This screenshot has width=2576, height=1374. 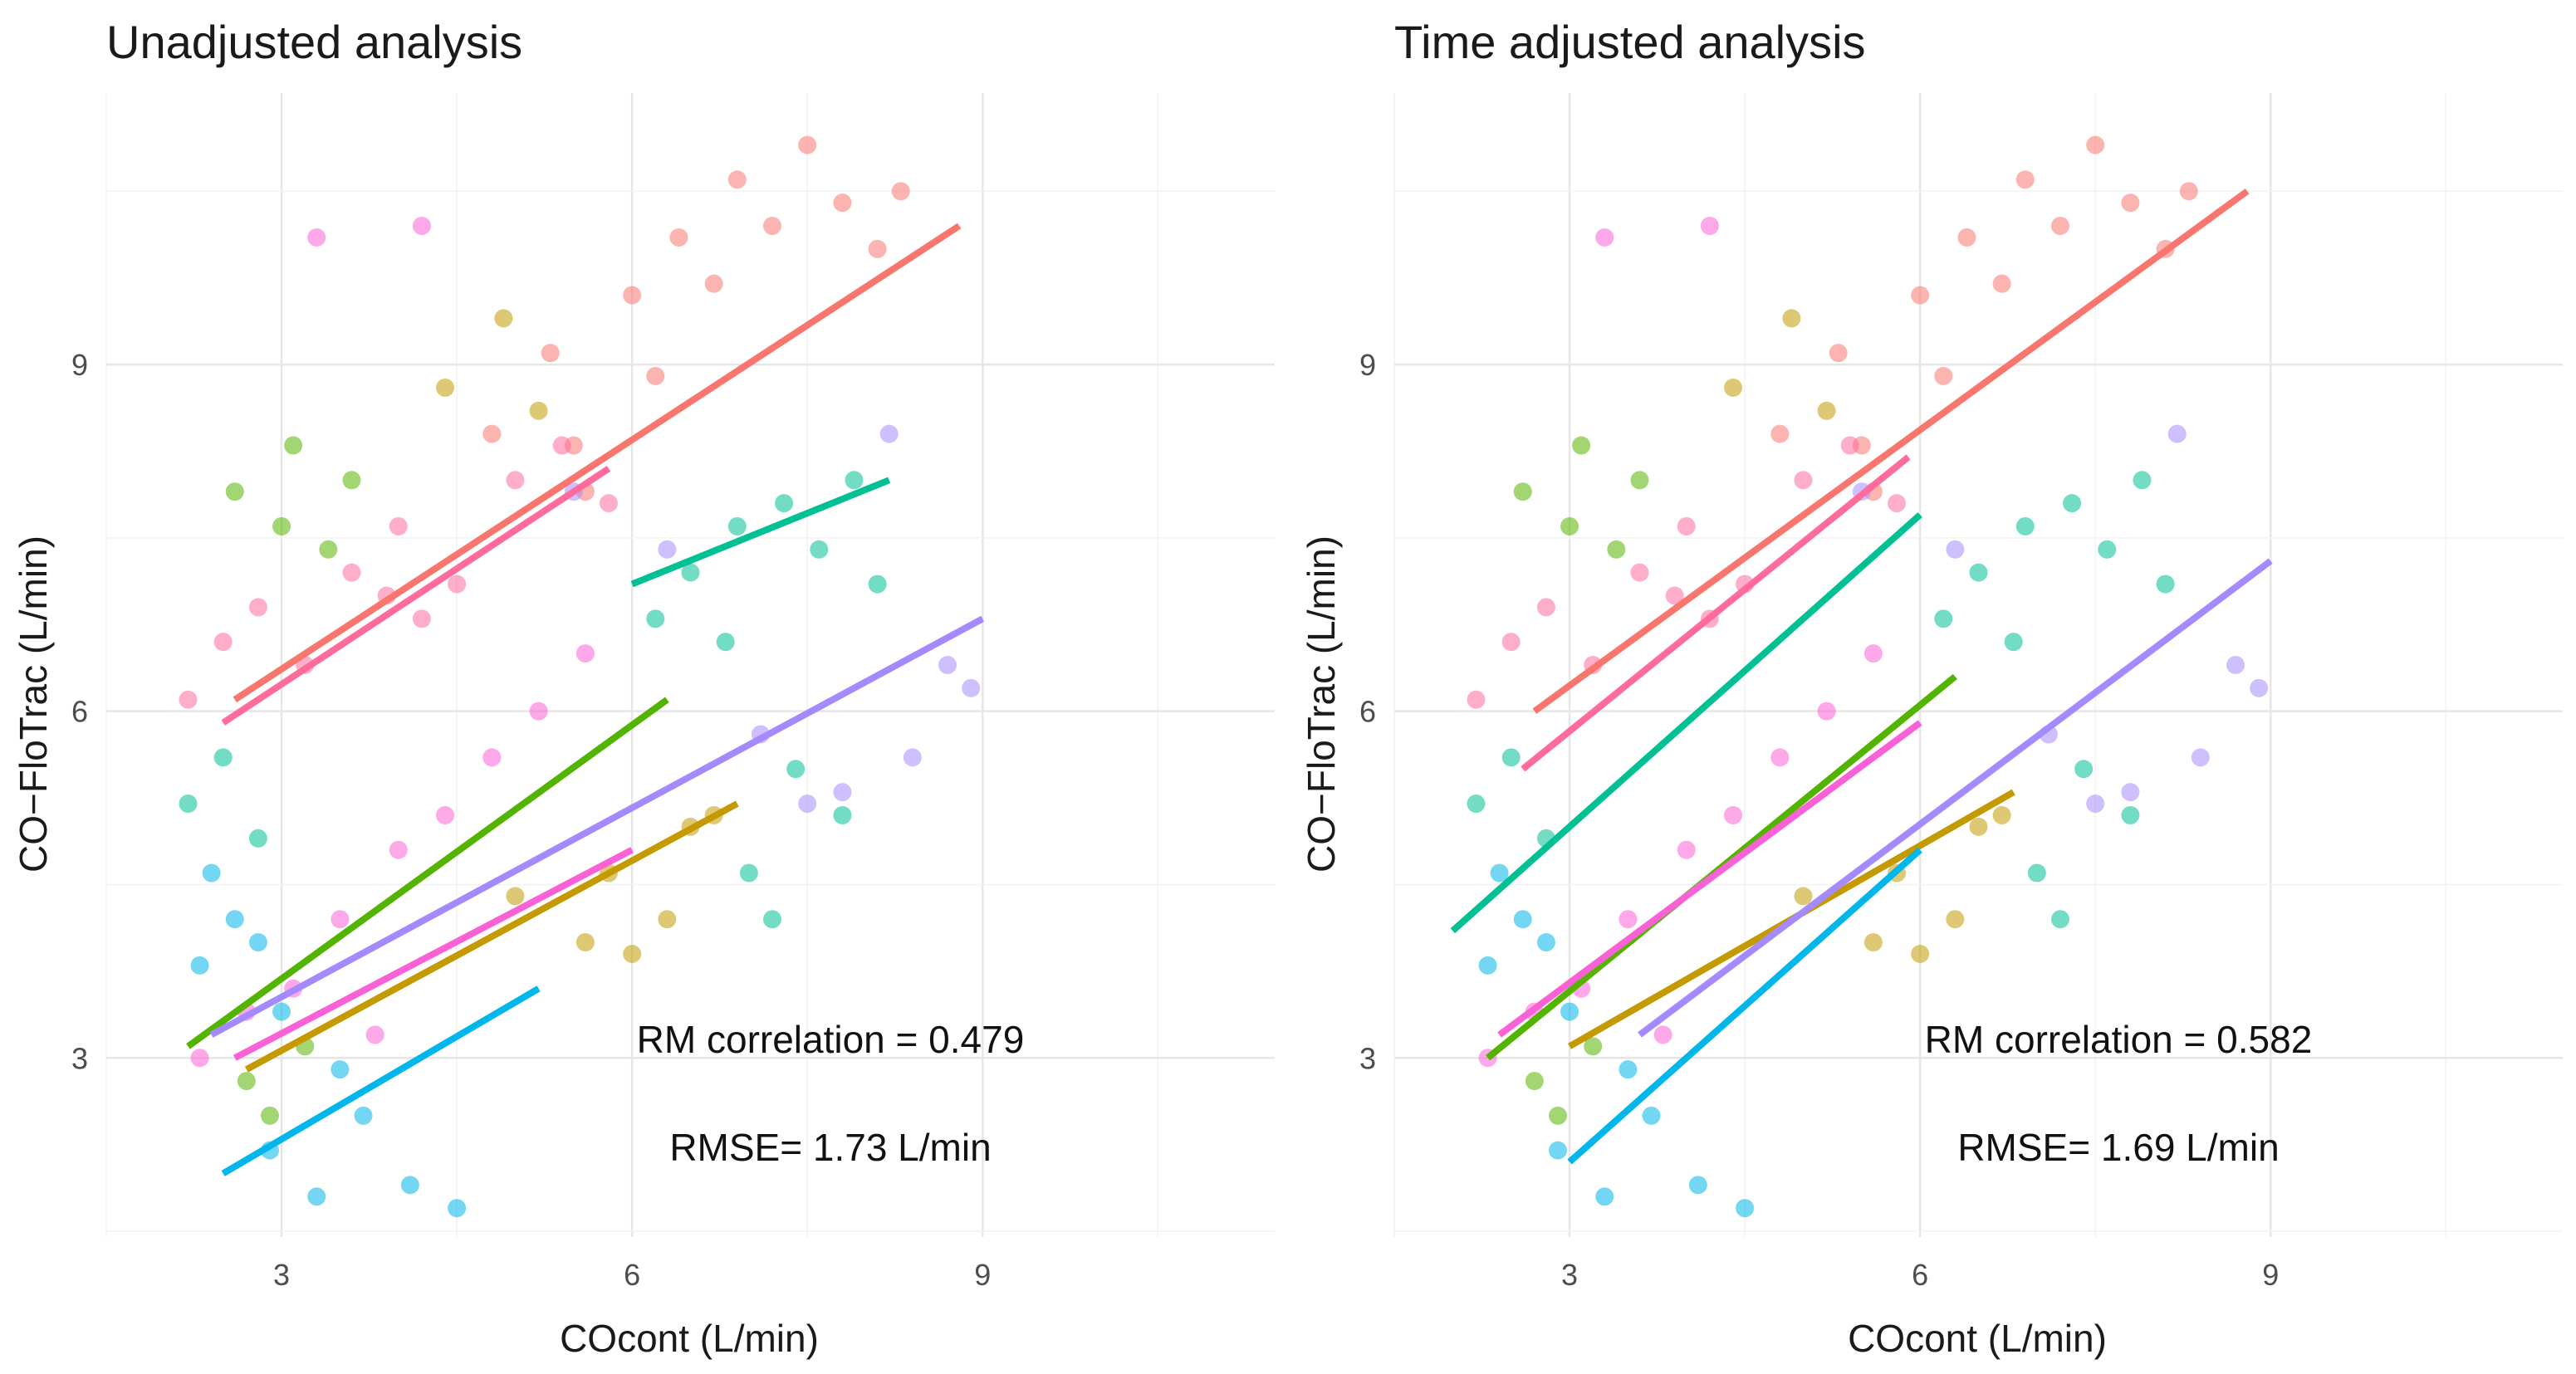 What do you see at coordinates (830, 1147) in the screenshot?
I see `rmse-annotation: RMSE= 1.73 L/min` at bounding box center [830, 1147].